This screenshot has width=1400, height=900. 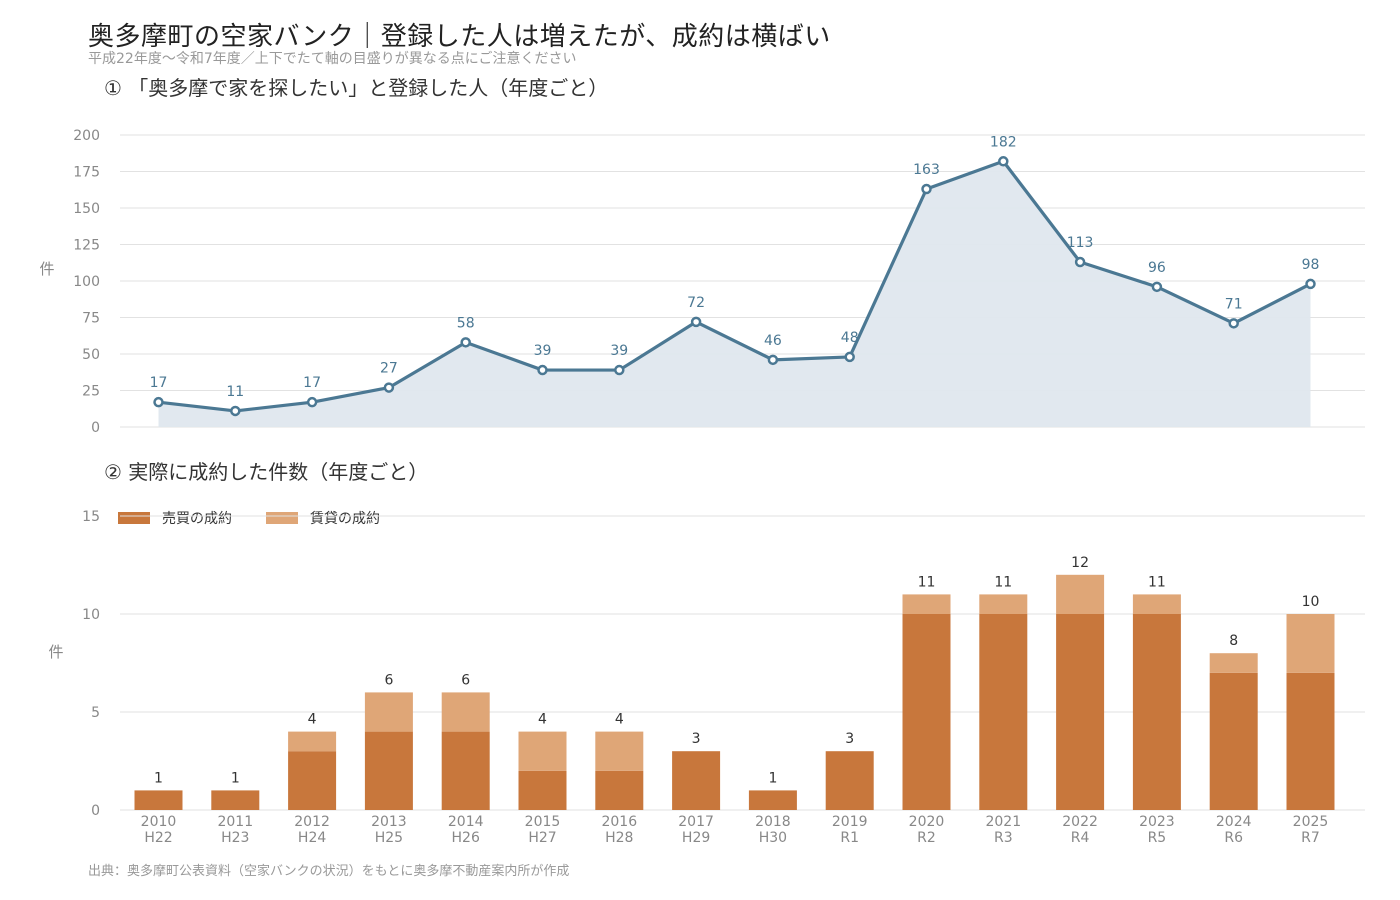 I want to click on page-title: 奥多摩町の空家バンク｜登録した人は増えたが、成約は横ばい, so click(x=459, y=37).